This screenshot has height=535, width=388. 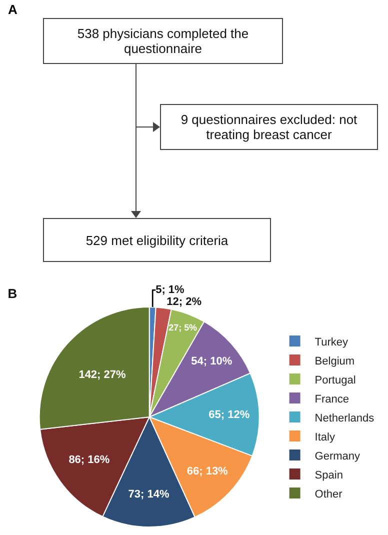 I want to click on text: 538 physicians completed the questionnaire, so click(x=163, y=41).